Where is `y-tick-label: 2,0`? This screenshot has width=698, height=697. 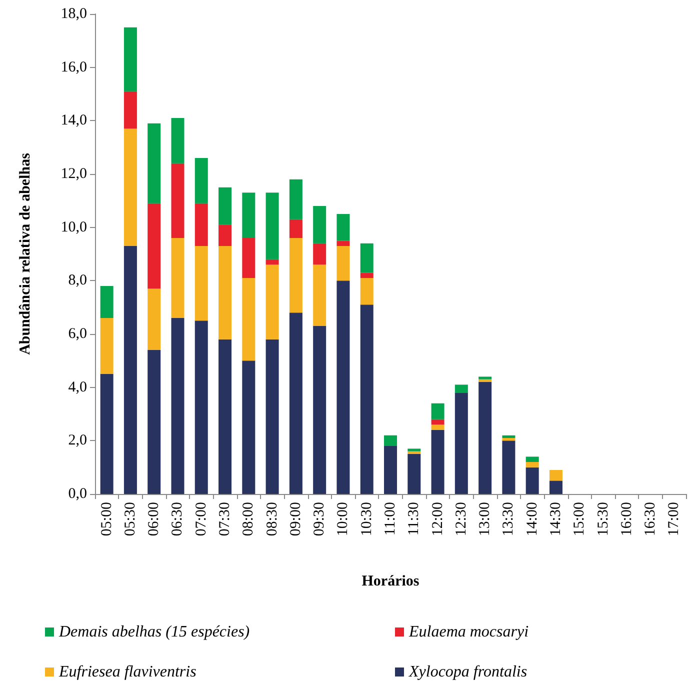
y-tick-label: 2,0 is located at coordinates (77, 440).